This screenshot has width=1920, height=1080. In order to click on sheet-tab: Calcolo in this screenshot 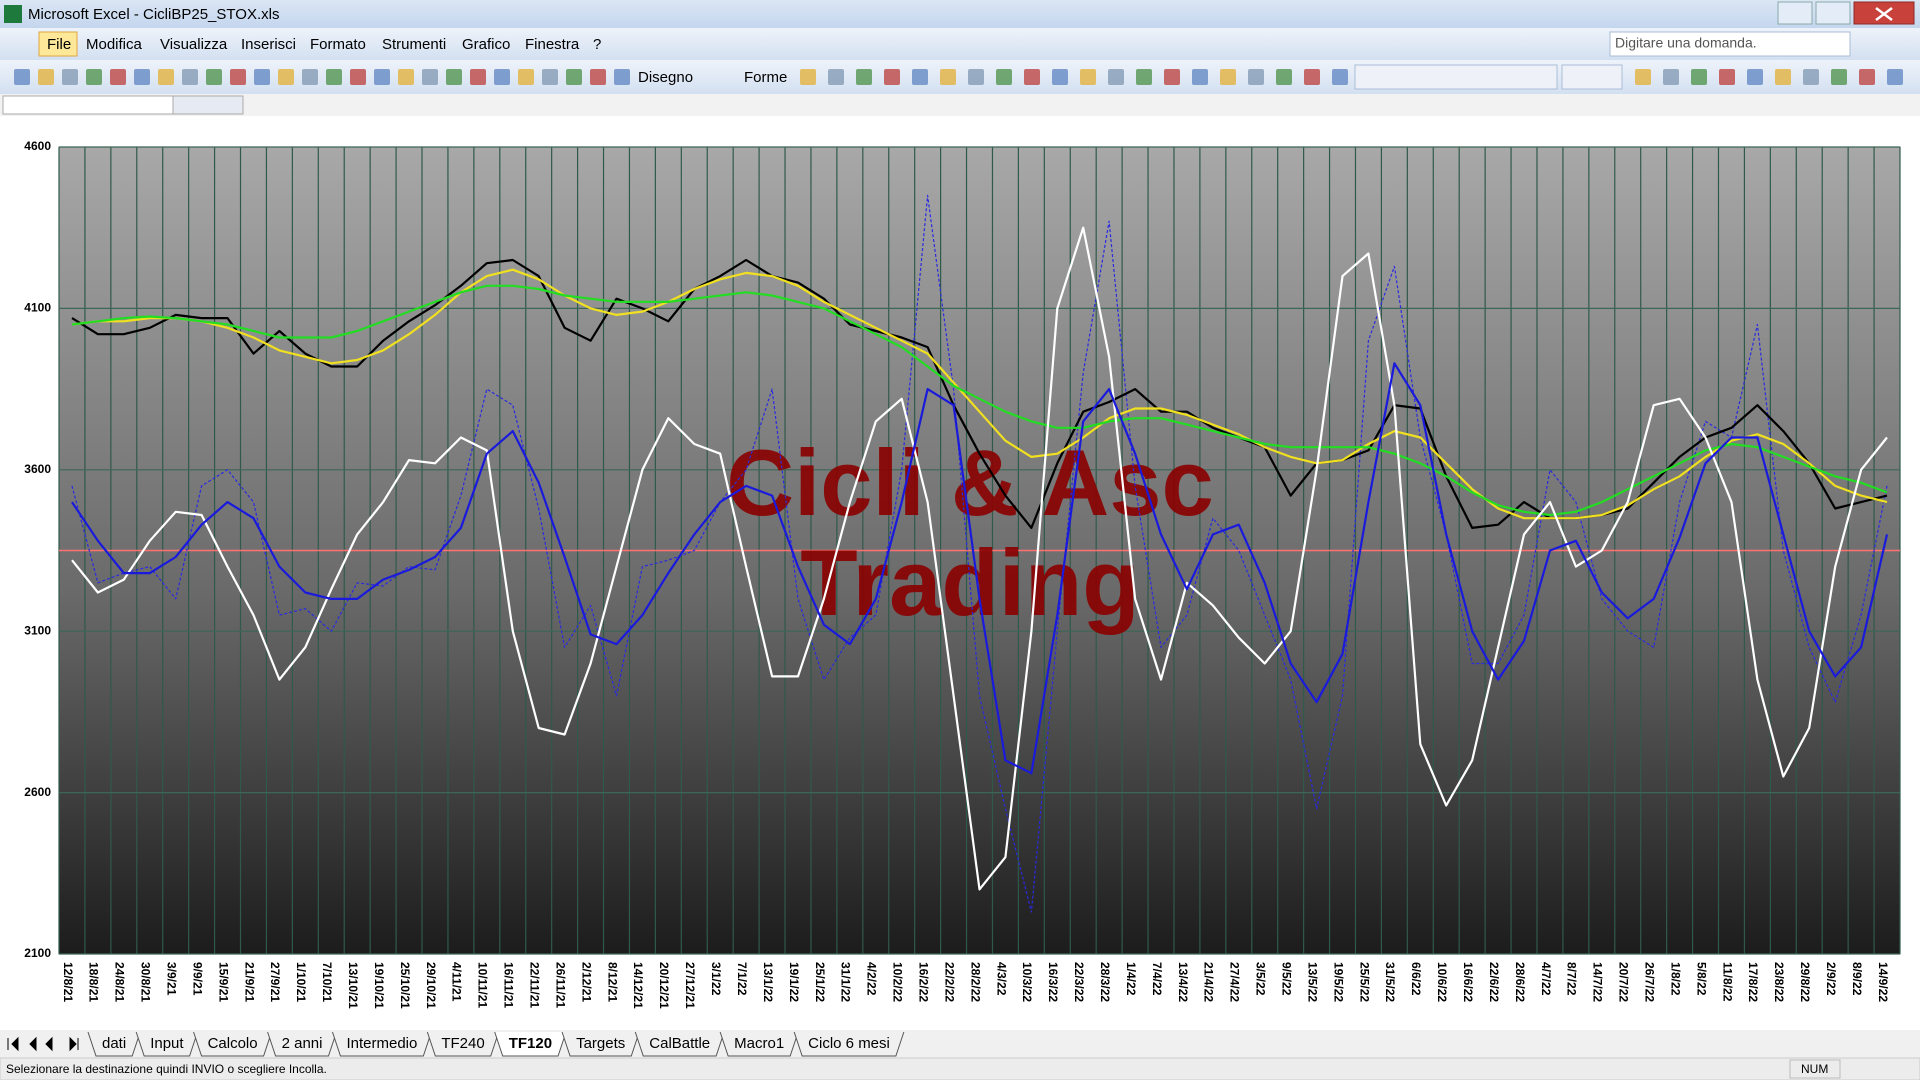, I will do `click(233, 1044)`.